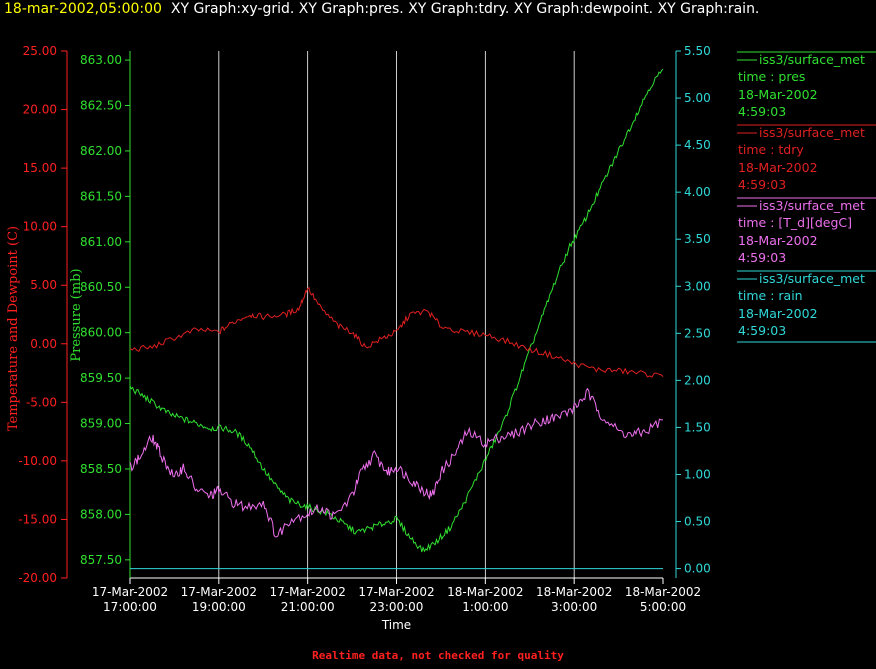 The height and width of the screenshot is (669, 876). Describe the element at coordinates (697, 286) in the screenshot. I see `rain-tick-label: 3.00` at that location.